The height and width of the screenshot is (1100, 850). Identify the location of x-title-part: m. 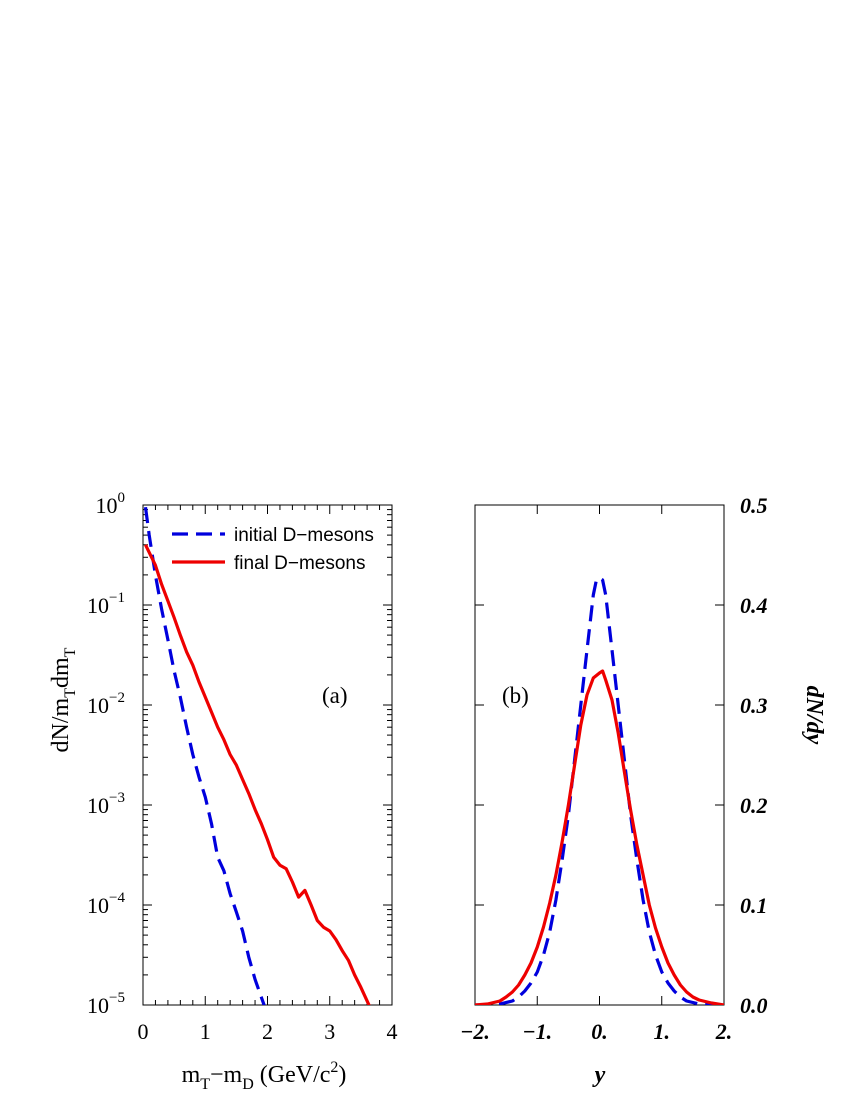
(191, 1075).